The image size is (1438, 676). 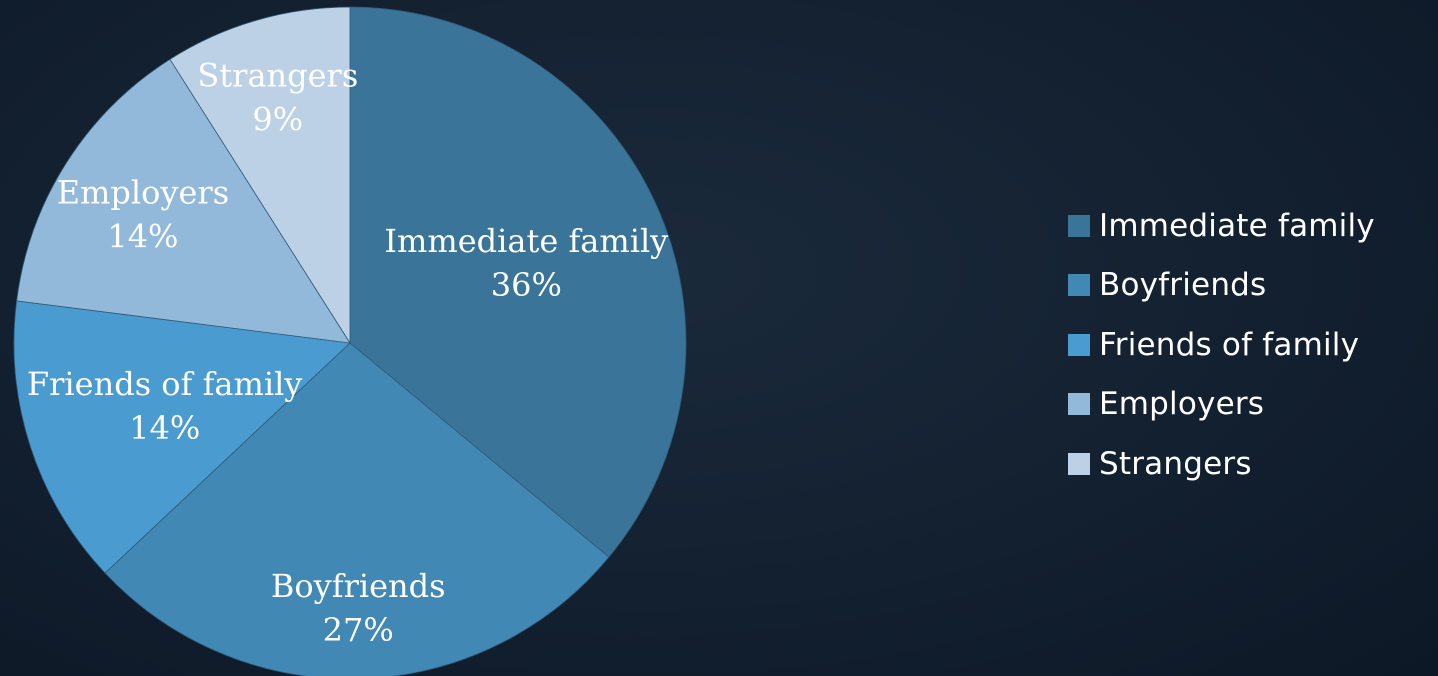 I want to click on legend-label: Friends of family, so click(x=1229, y=344).